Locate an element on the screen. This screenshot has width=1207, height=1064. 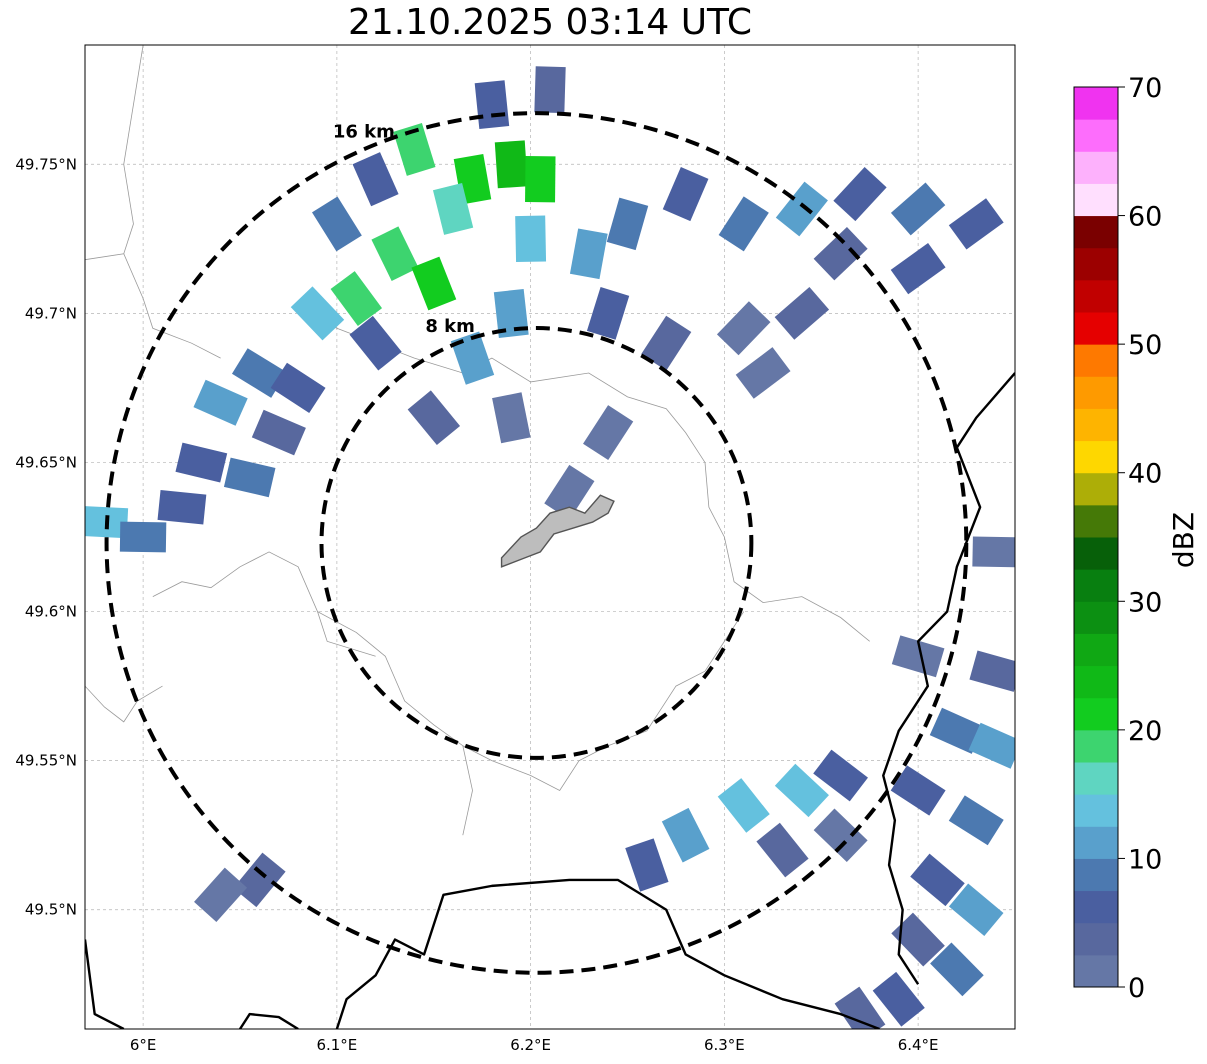
colorbar-tick-label: 40 is located at coordinates (1145, 474).